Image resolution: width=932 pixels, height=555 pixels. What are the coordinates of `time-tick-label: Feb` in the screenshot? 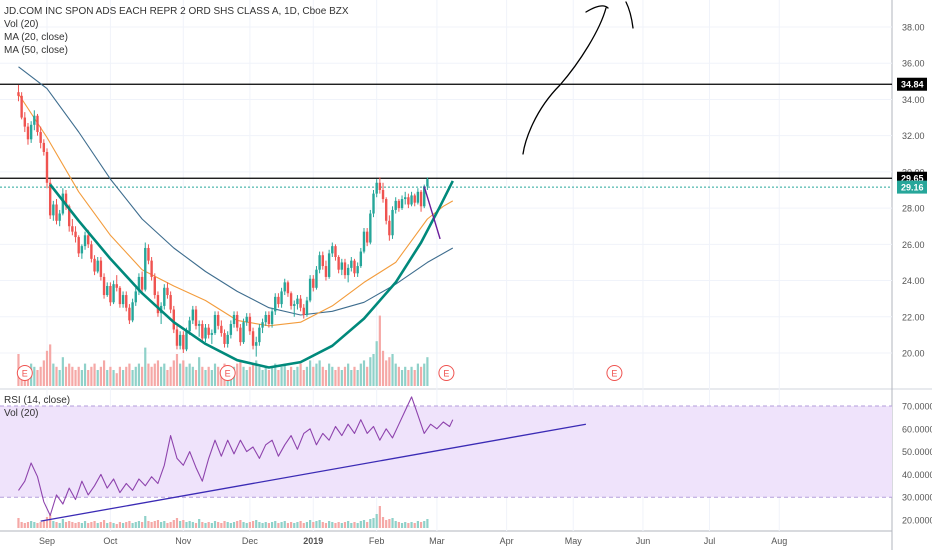 It's located at (377, 541).